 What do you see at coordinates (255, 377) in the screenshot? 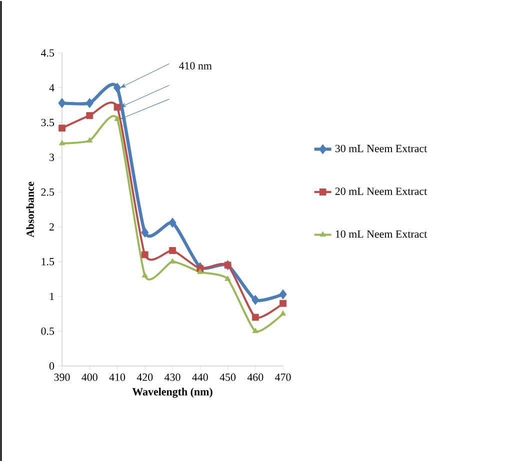
I see `x-tick-label: 460` at bounding box center [255, 377].